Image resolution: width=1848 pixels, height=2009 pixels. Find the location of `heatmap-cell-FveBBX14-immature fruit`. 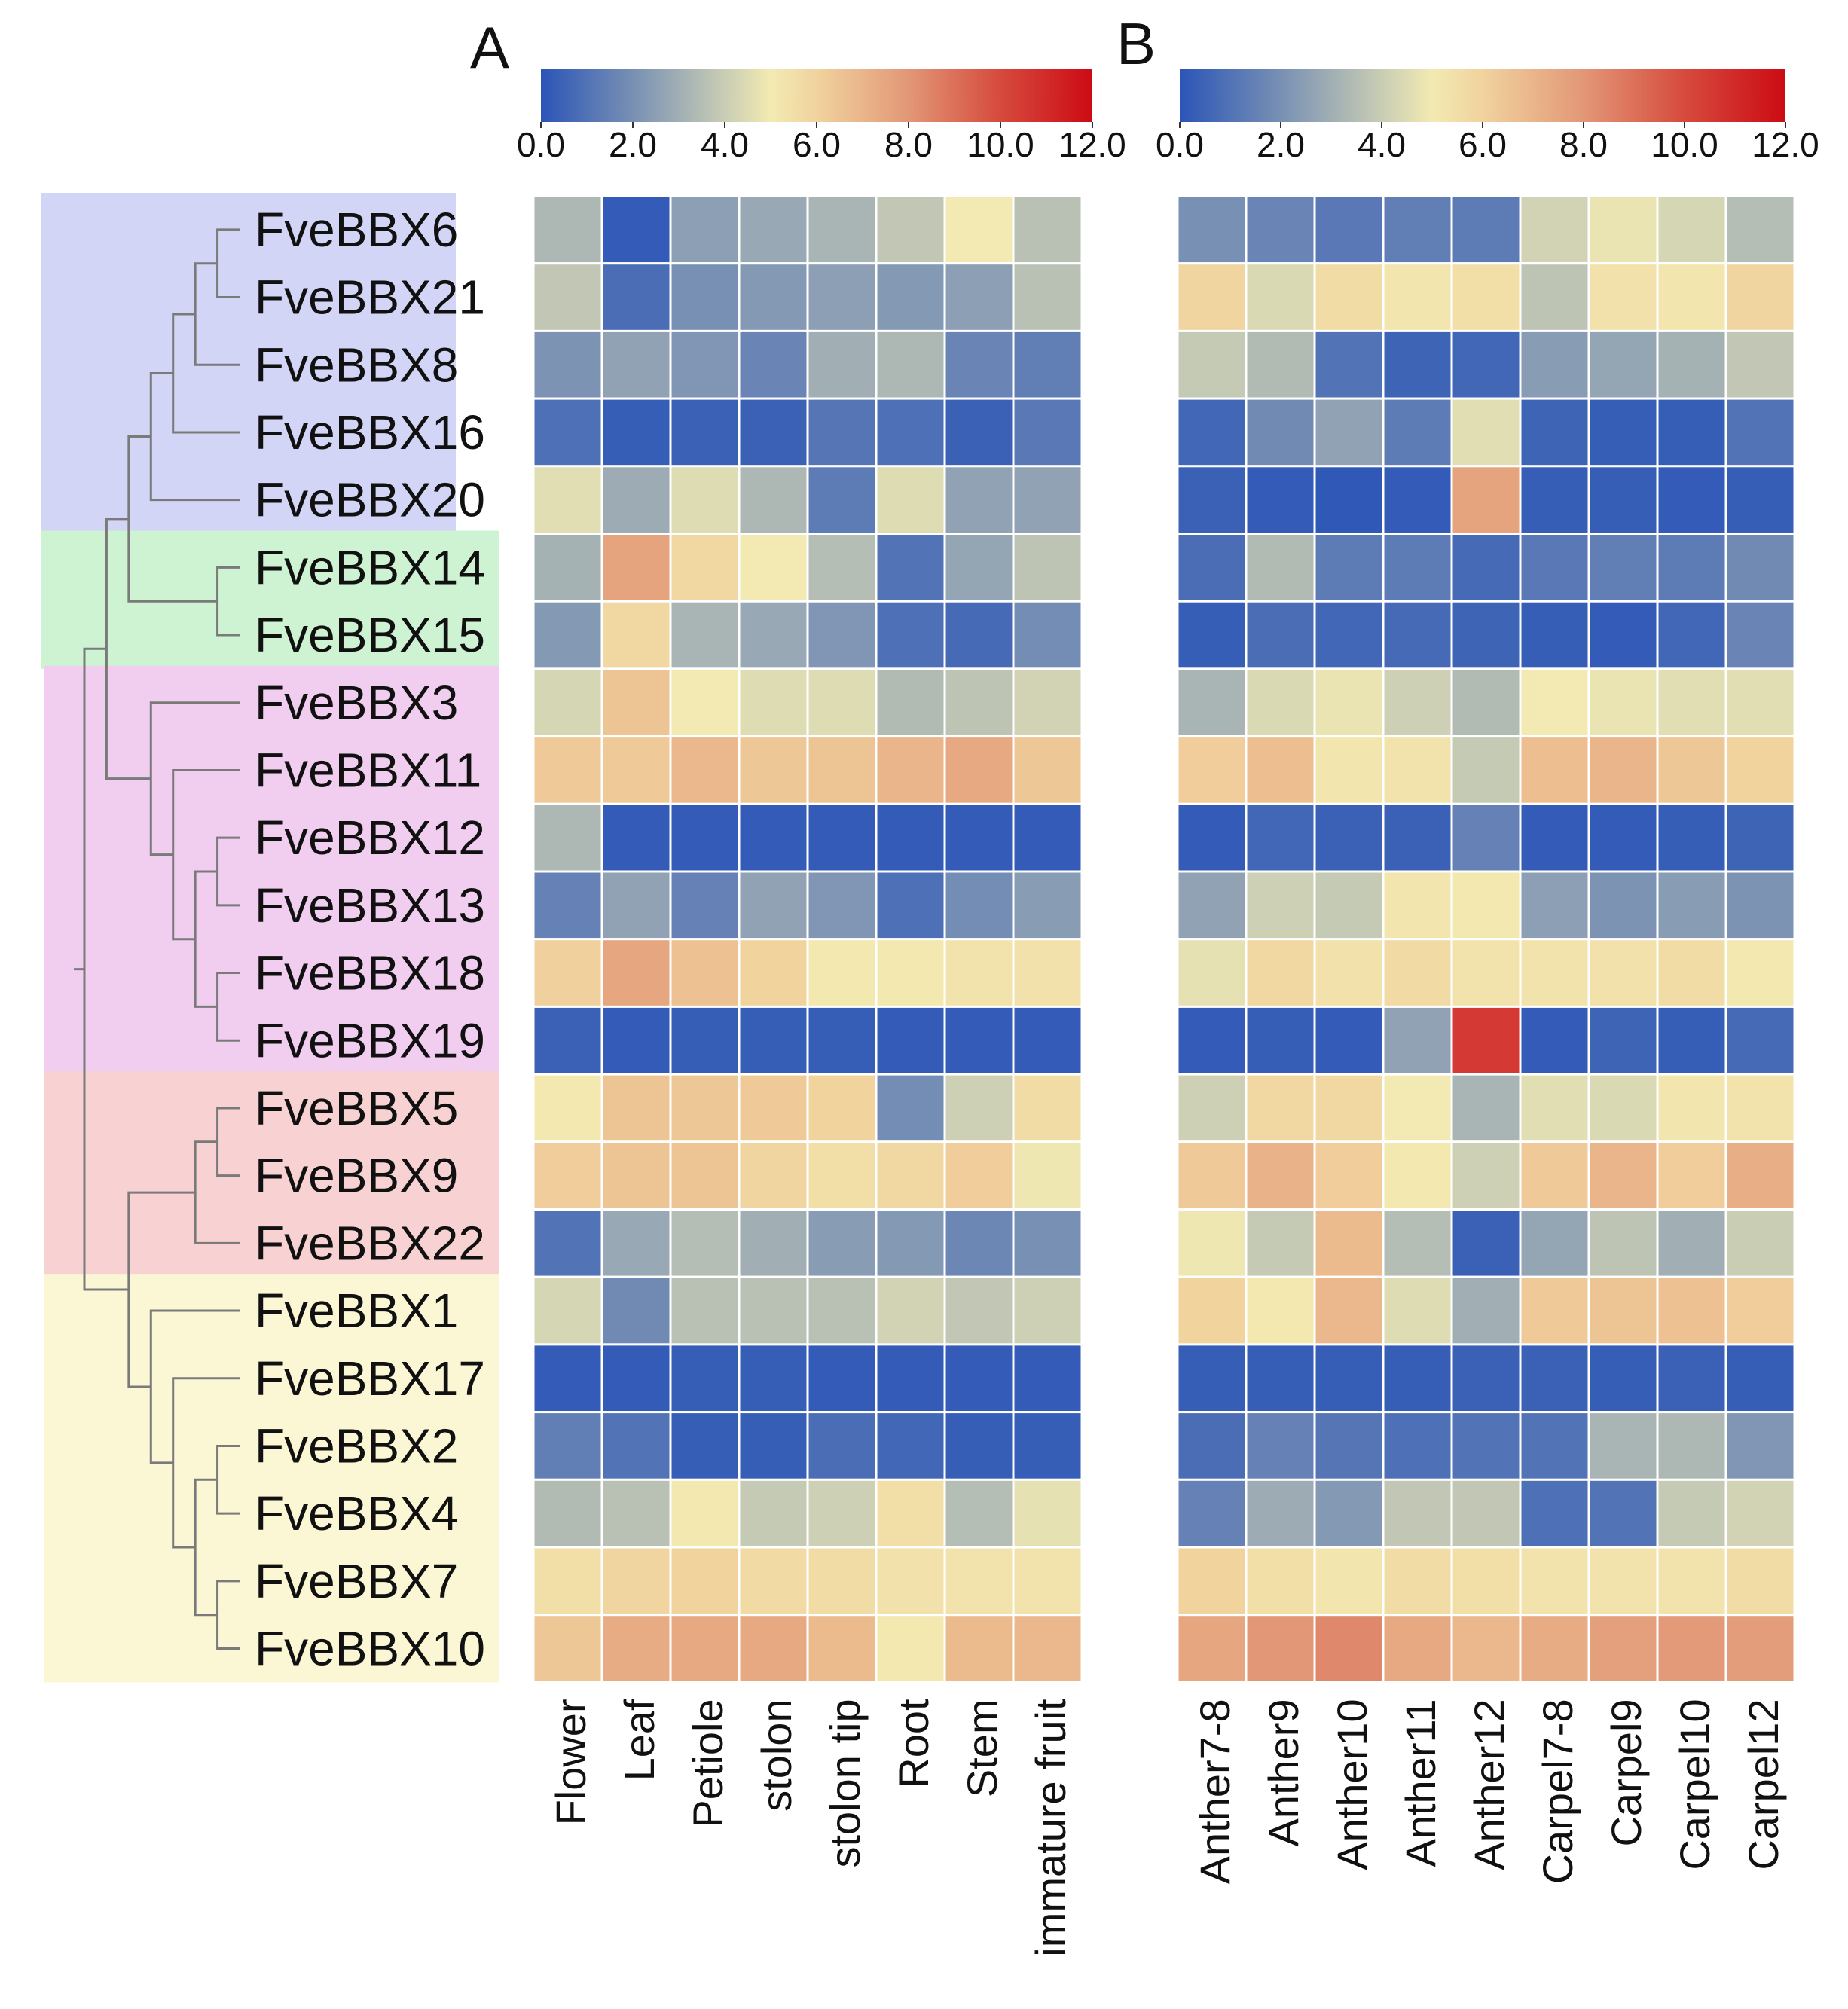

heatmap-cell-FveBBX14-immature fruit is located at coordinates (1047, 568).